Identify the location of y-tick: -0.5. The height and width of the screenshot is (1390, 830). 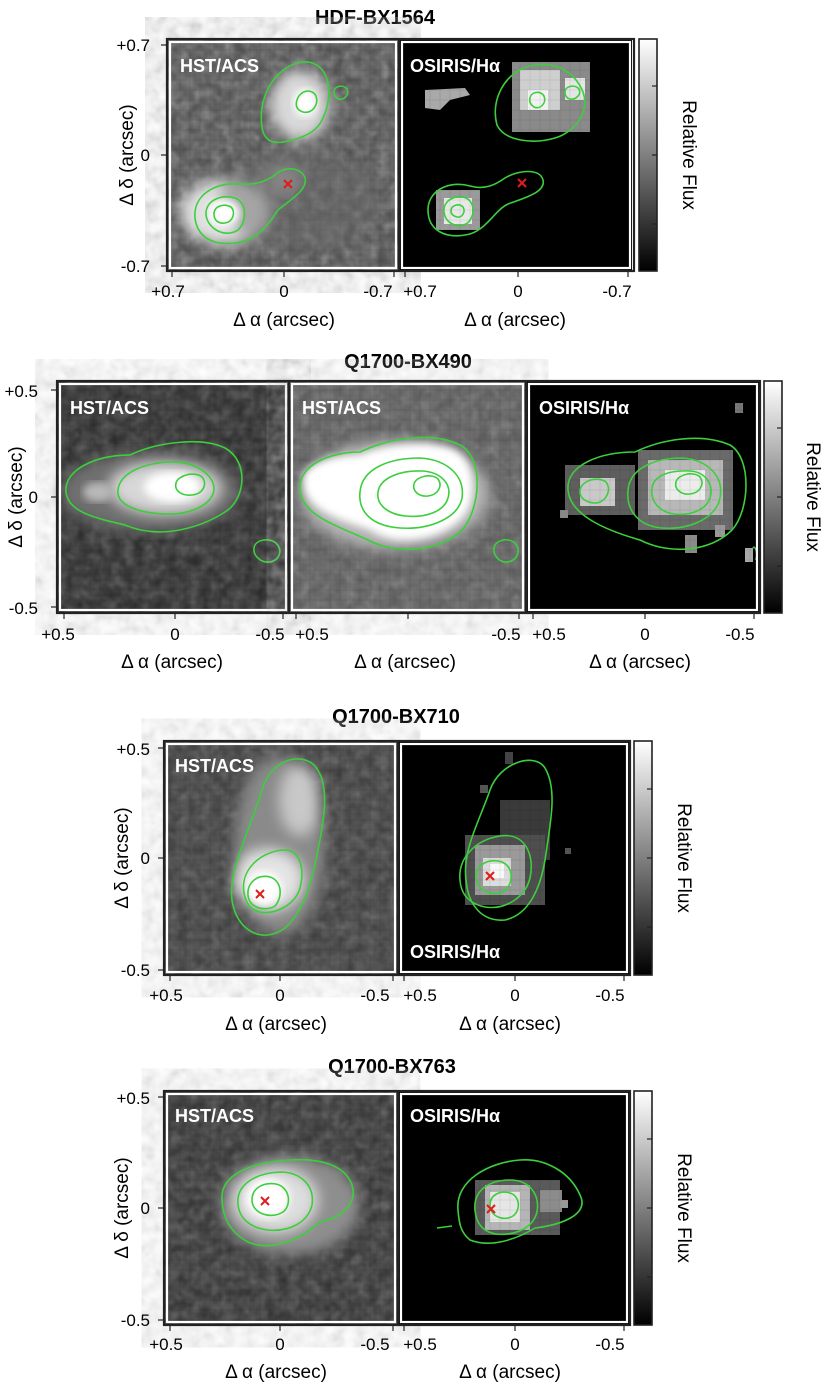
(23, 608).